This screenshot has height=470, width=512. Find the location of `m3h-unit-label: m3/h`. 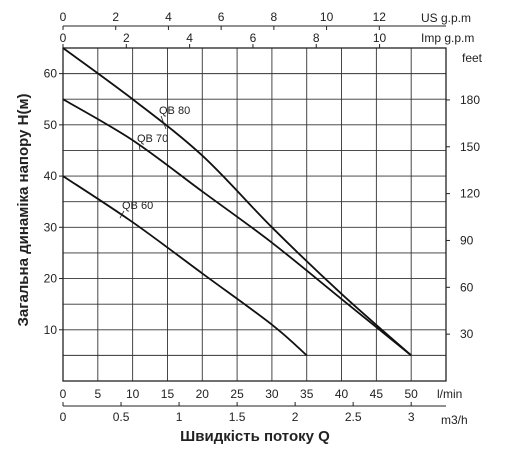

m3h-unit-label: m3/h is located at coordinates (454, 420).